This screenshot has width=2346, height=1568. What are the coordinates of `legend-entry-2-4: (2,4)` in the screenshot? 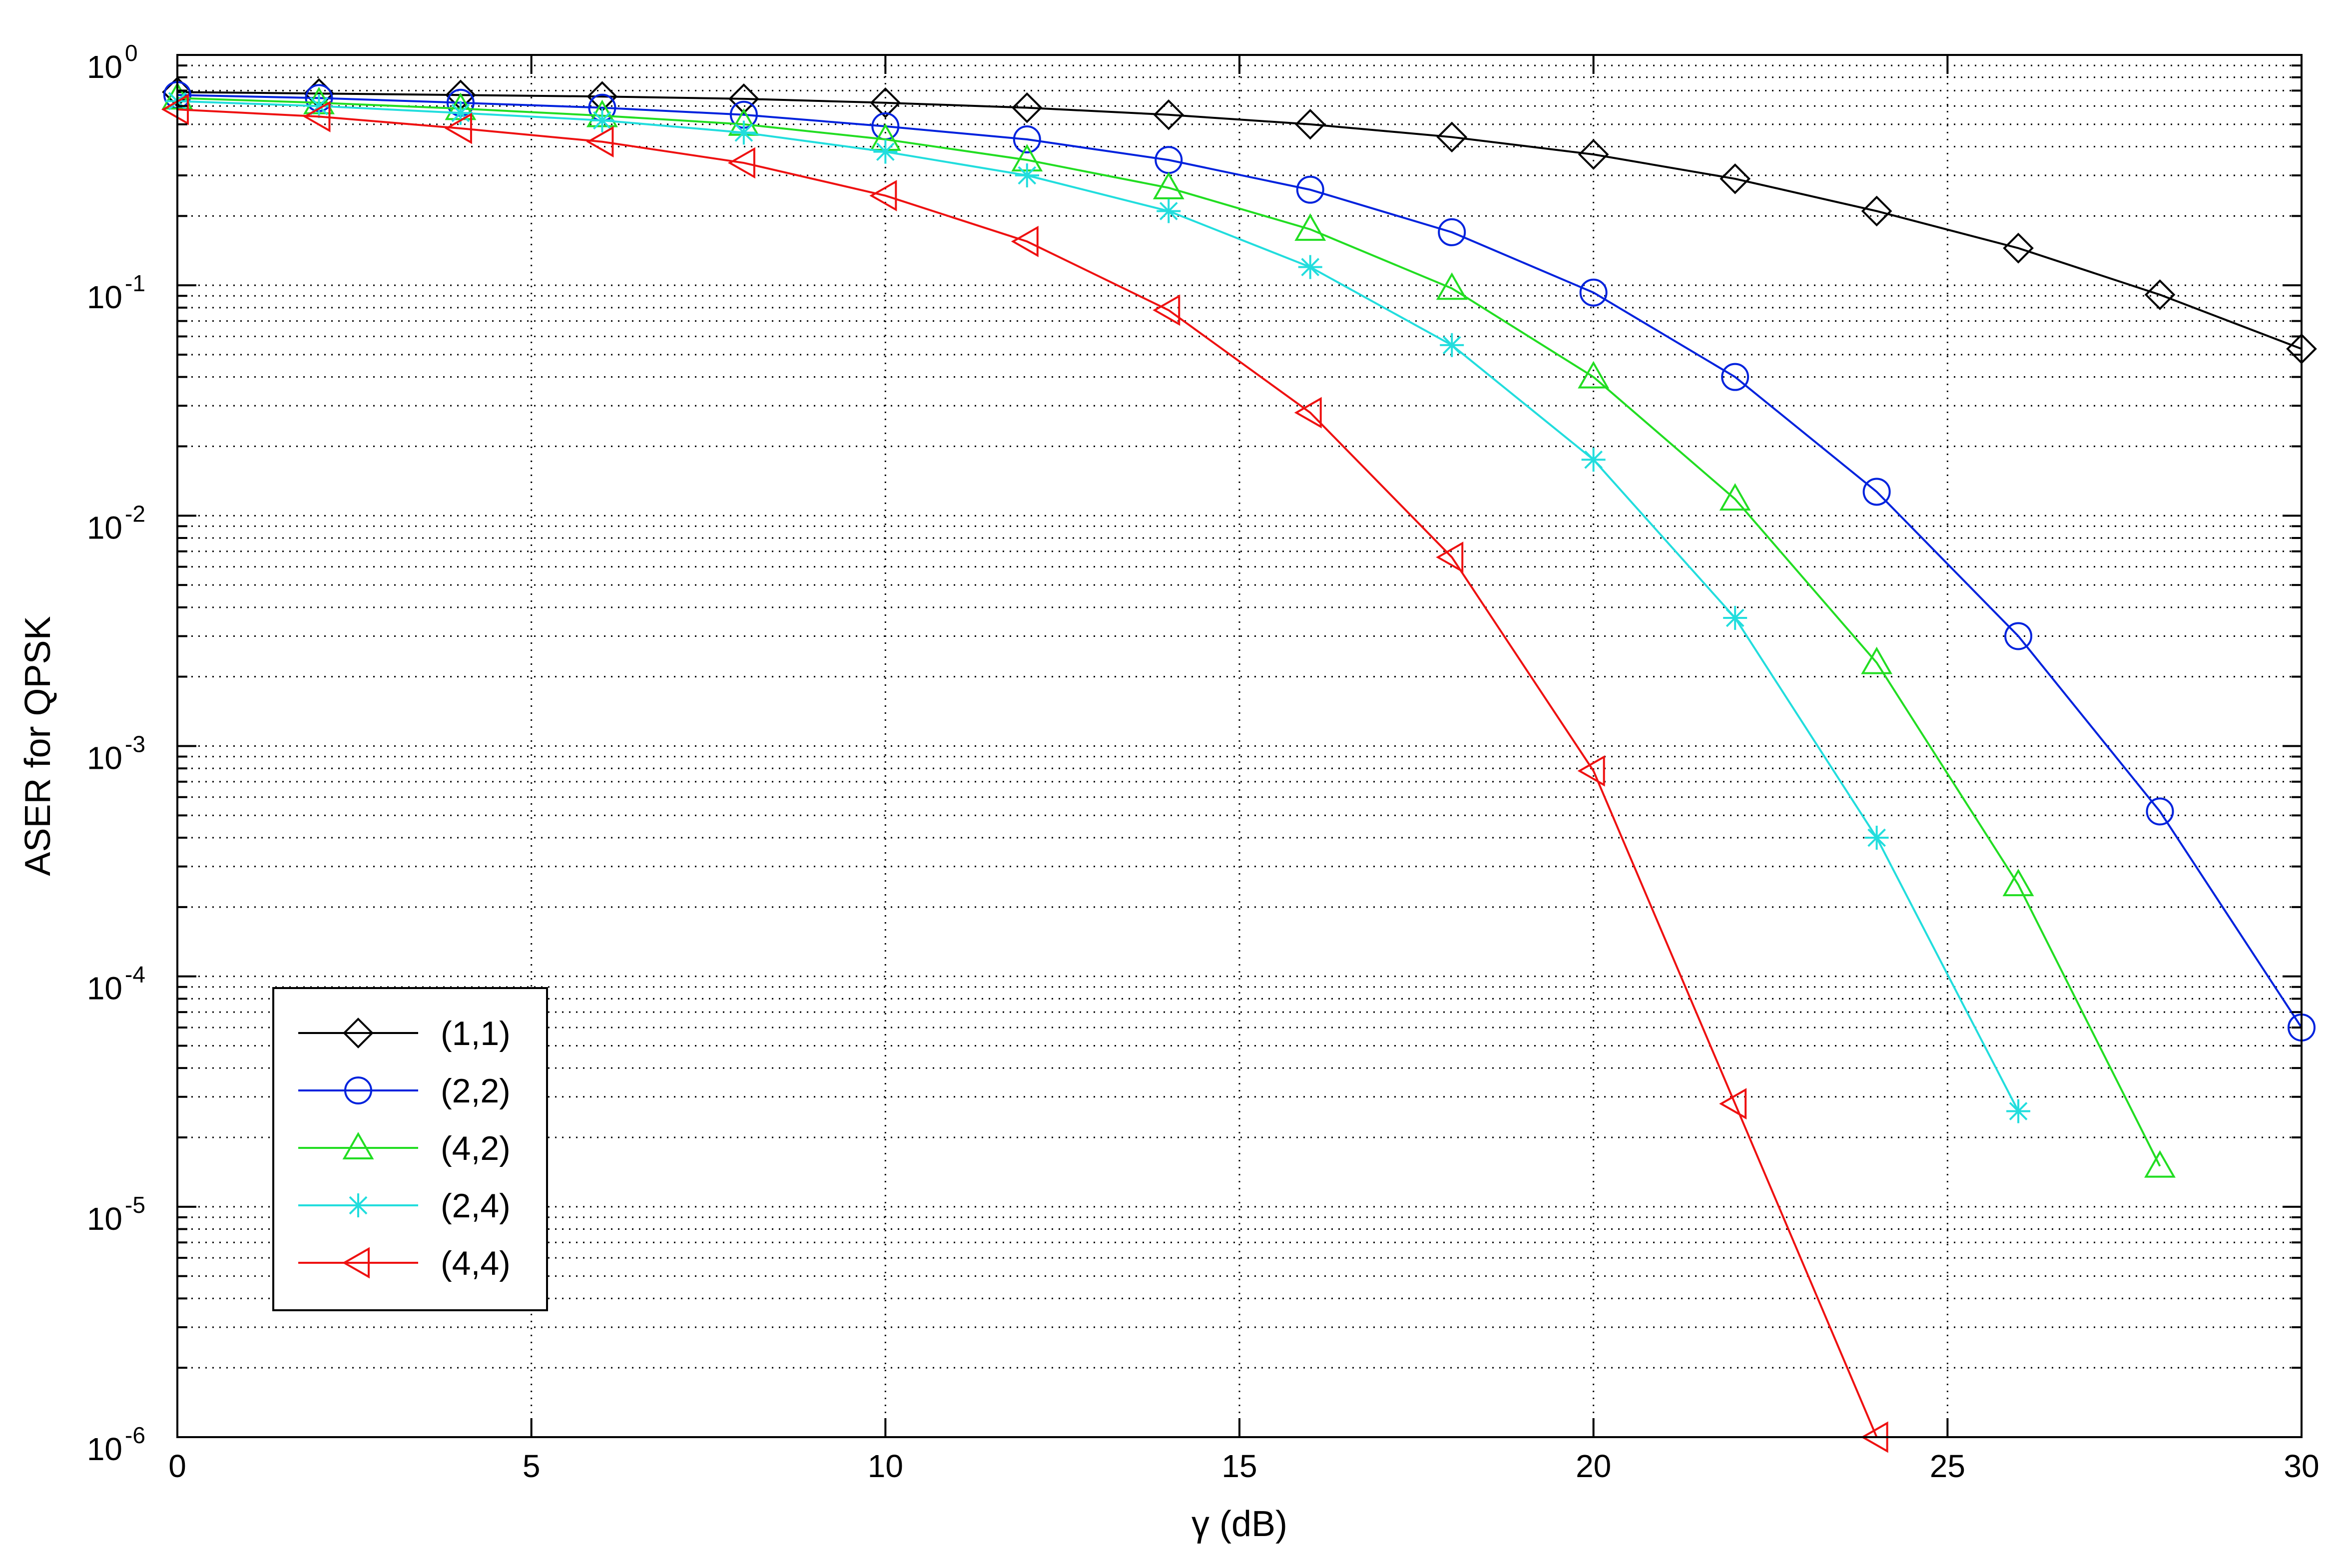 It's located at (404, 1206).